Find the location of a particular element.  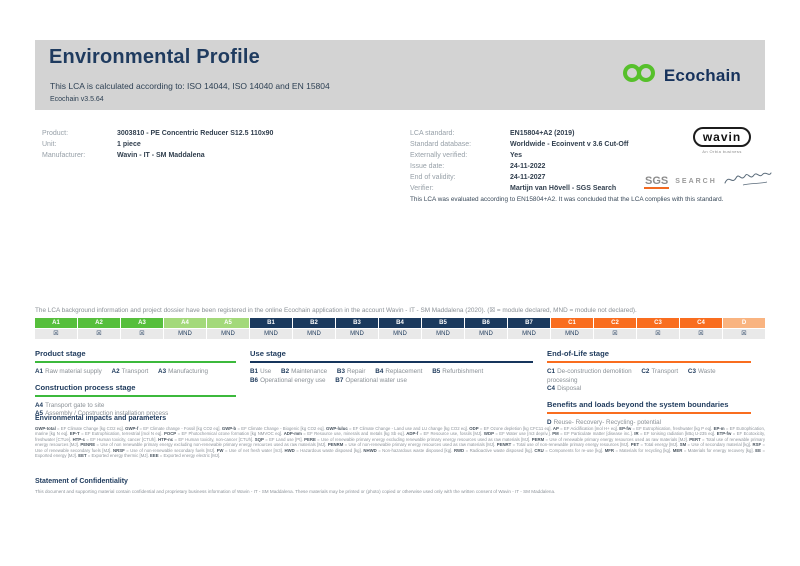

stage-item-label: Reuse- Recovery- Recycling- potential is located at coordinates (607, 422).